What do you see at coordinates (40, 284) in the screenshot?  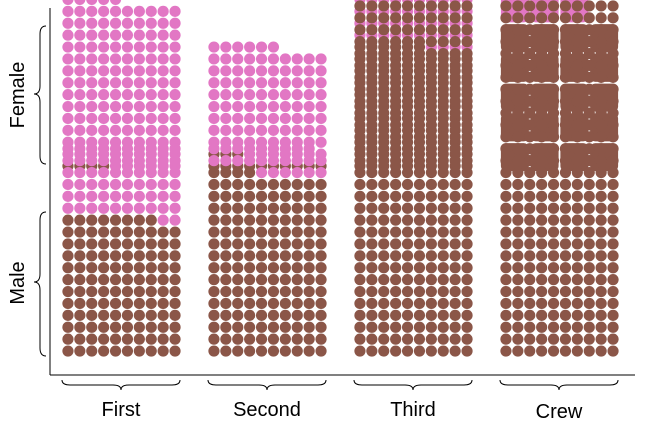 I see `row-brace-male` at bounding box center [40, 284].